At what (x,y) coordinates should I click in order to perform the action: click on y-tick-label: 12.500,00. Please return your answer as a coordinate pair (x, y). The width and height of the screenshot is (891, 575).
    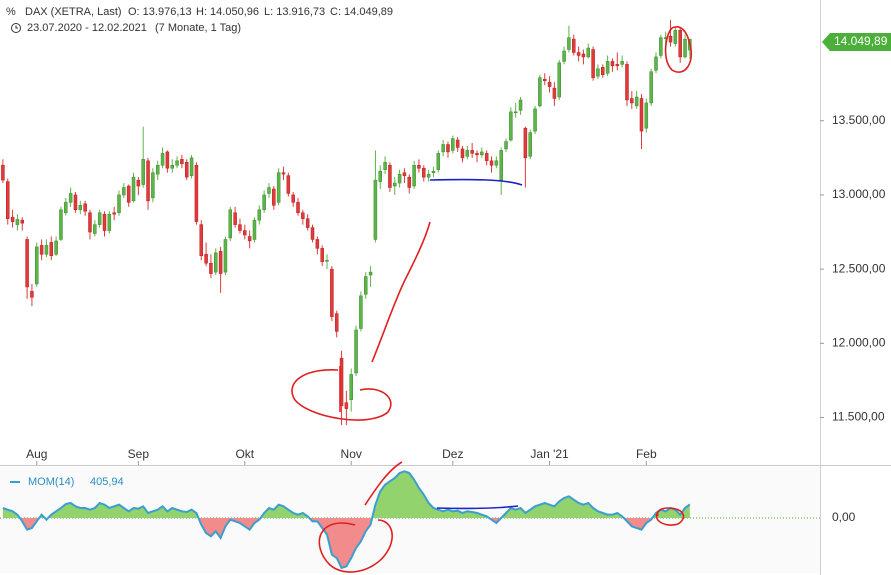
    Looking at the image, I should click on (859, 268).